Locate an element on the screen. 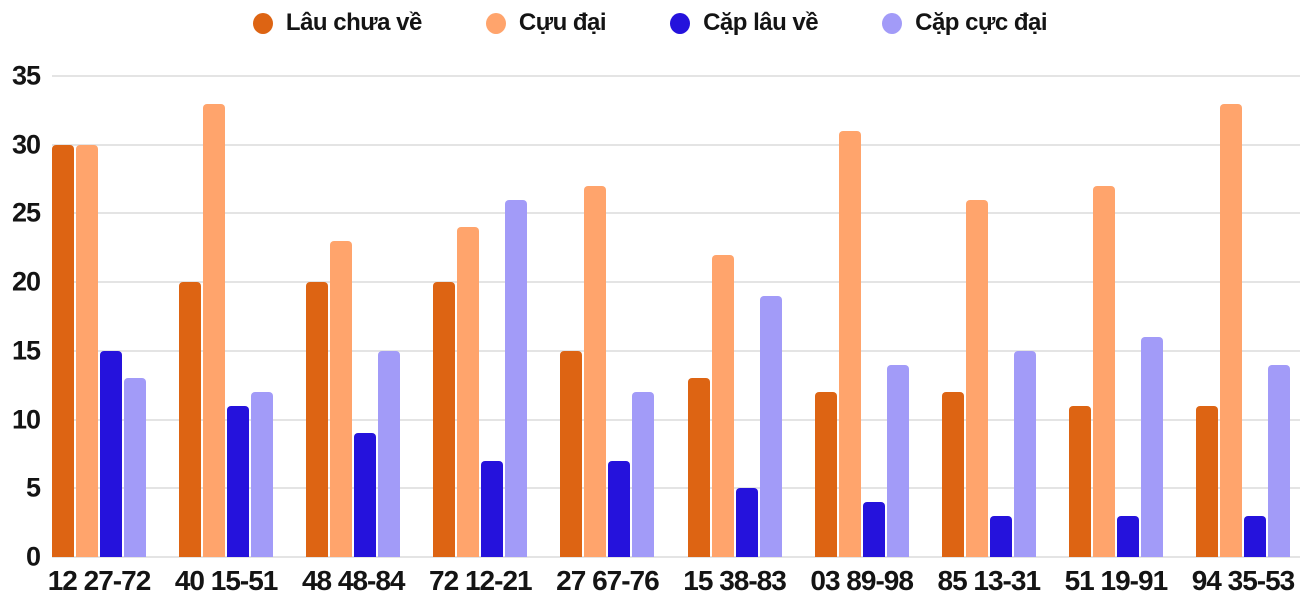 The image size is (1300, 600). y-tick-label-10: 10 is located at coordinates (26, 419).